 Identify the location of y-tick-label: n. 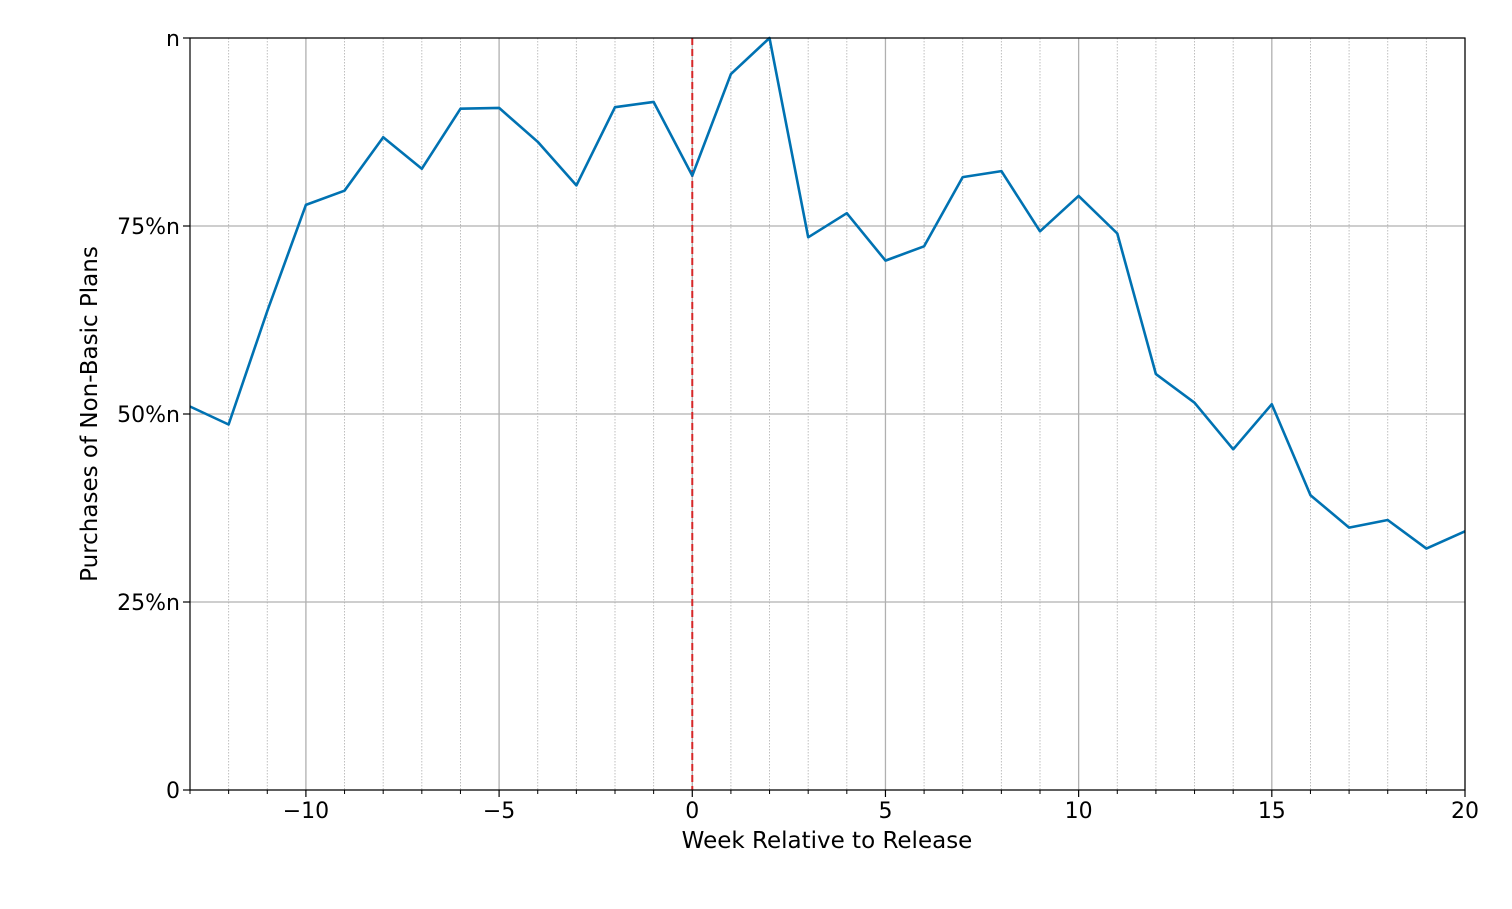
(173, 39).